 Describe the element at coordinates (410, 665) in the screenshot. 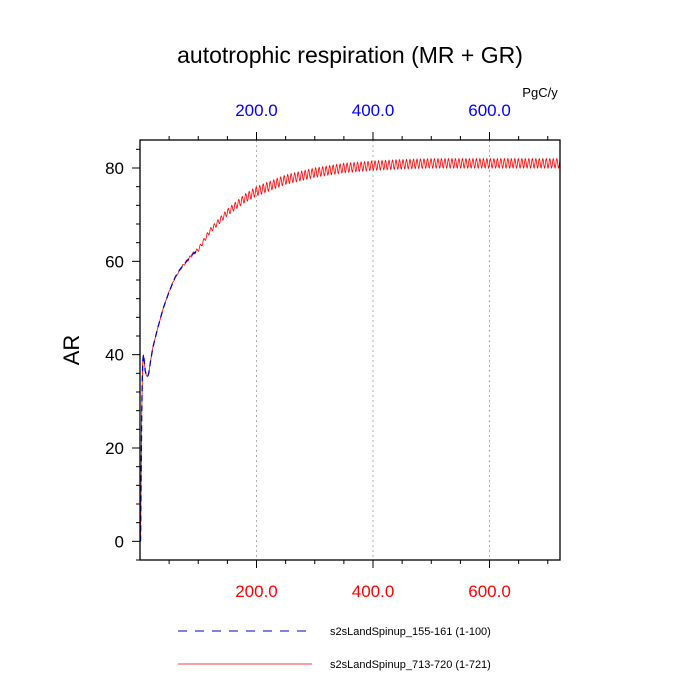

I see `legend-label: s2sLandSpinup_713-720 (1-721)` at that location.